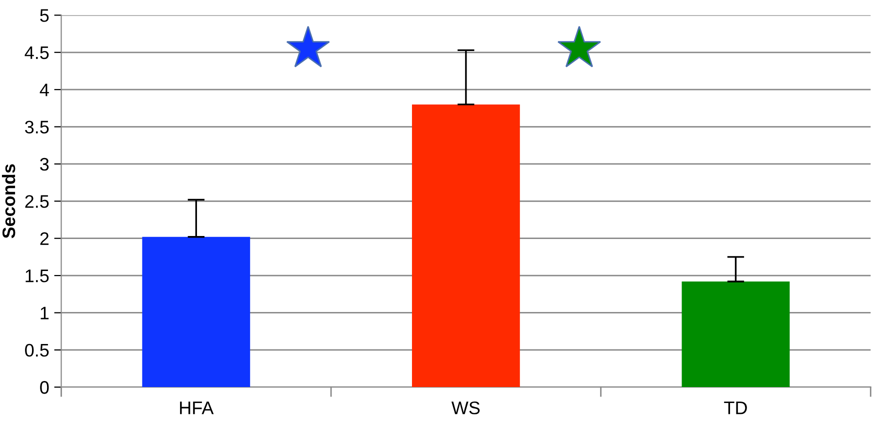 This screenshot has height=434, width=875. I want to click on x-tick-label: WS, so click(465, 407).